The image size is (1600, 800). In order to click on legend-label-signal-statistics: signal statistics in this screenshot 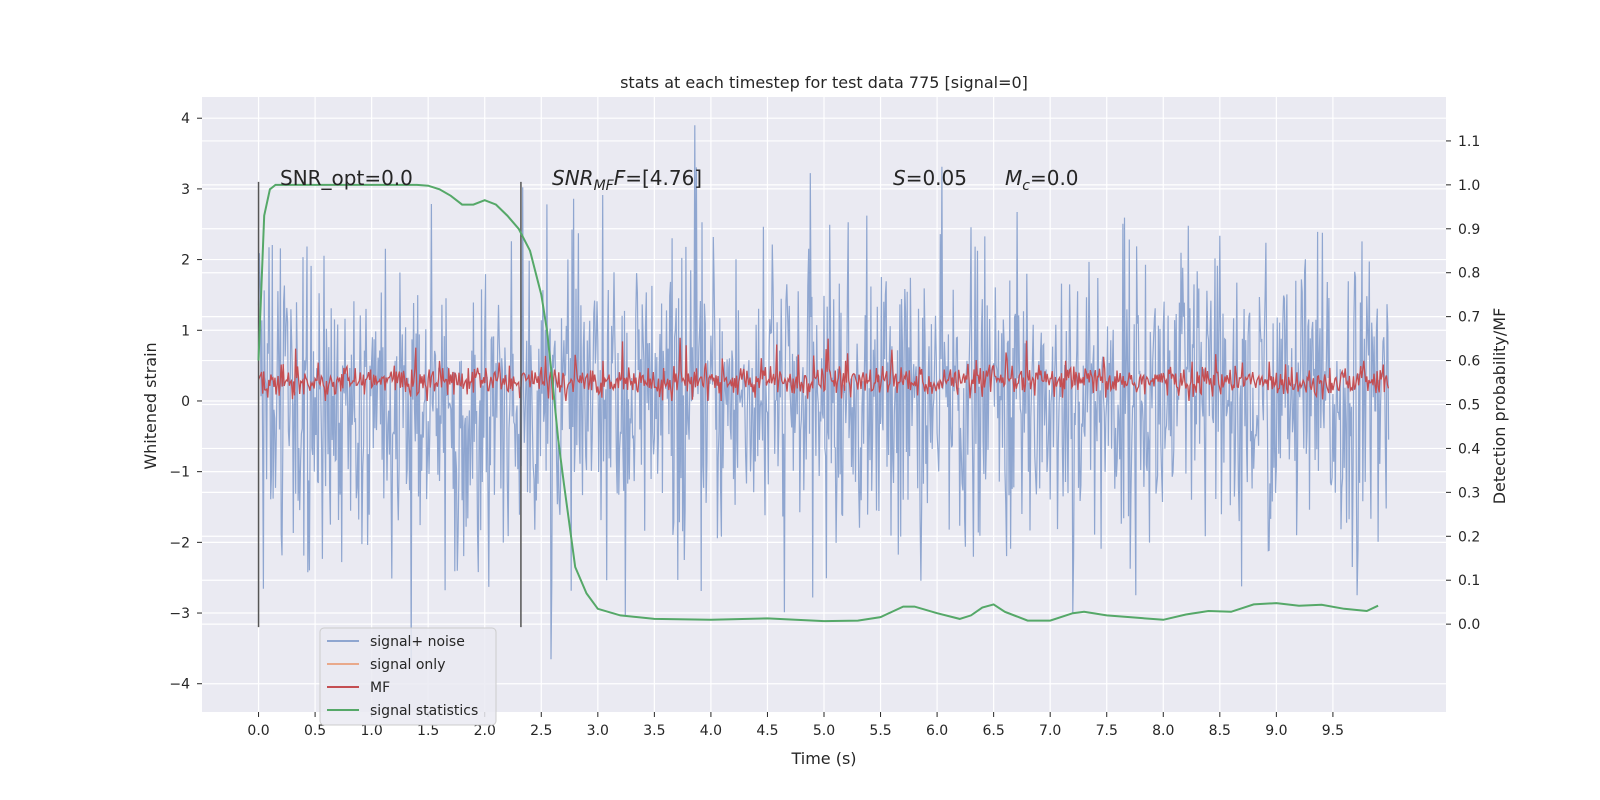, I will do `click(424, 711)`.